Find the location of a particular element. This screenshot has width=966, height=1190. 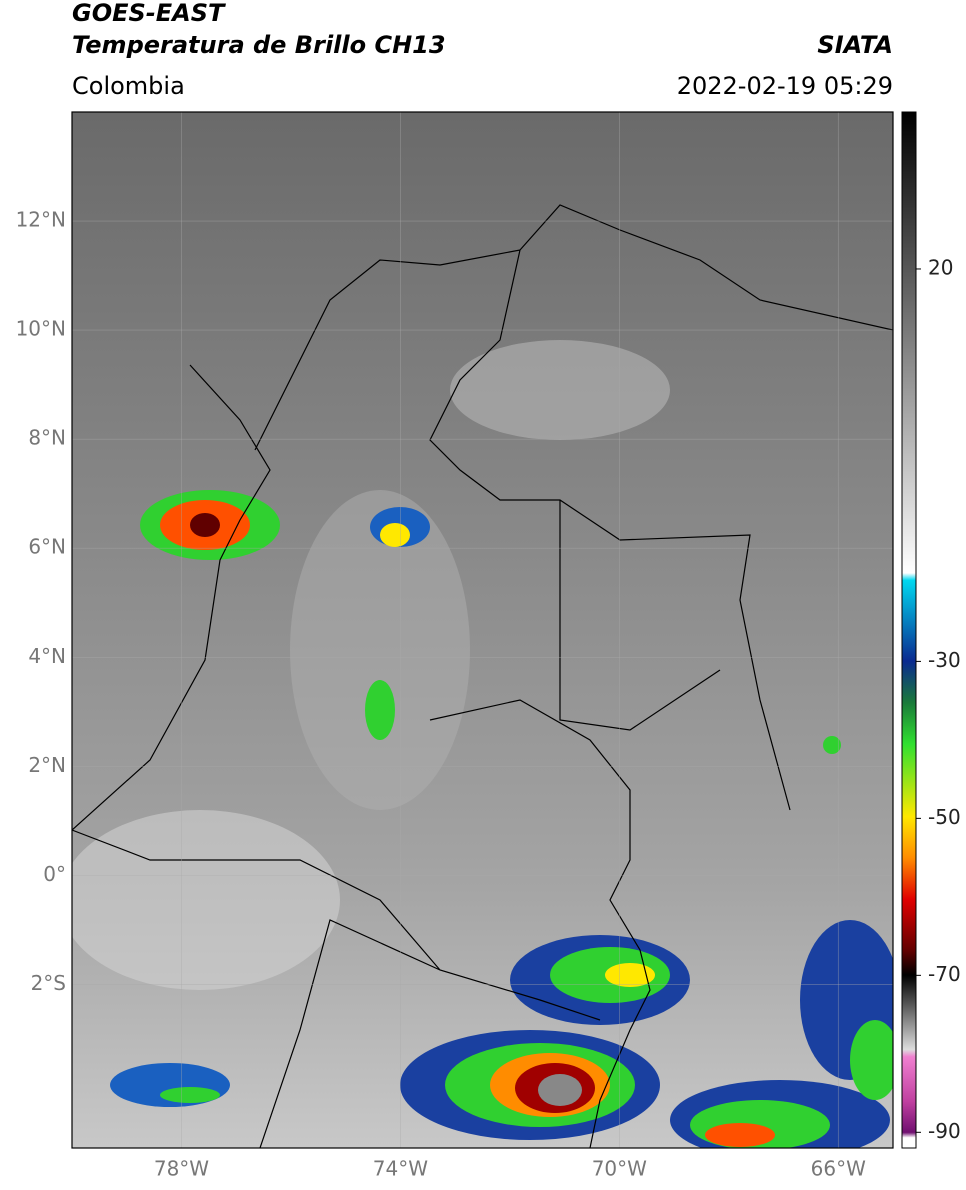

y-tick-label: 2°N is located at coordinates (47, 765).